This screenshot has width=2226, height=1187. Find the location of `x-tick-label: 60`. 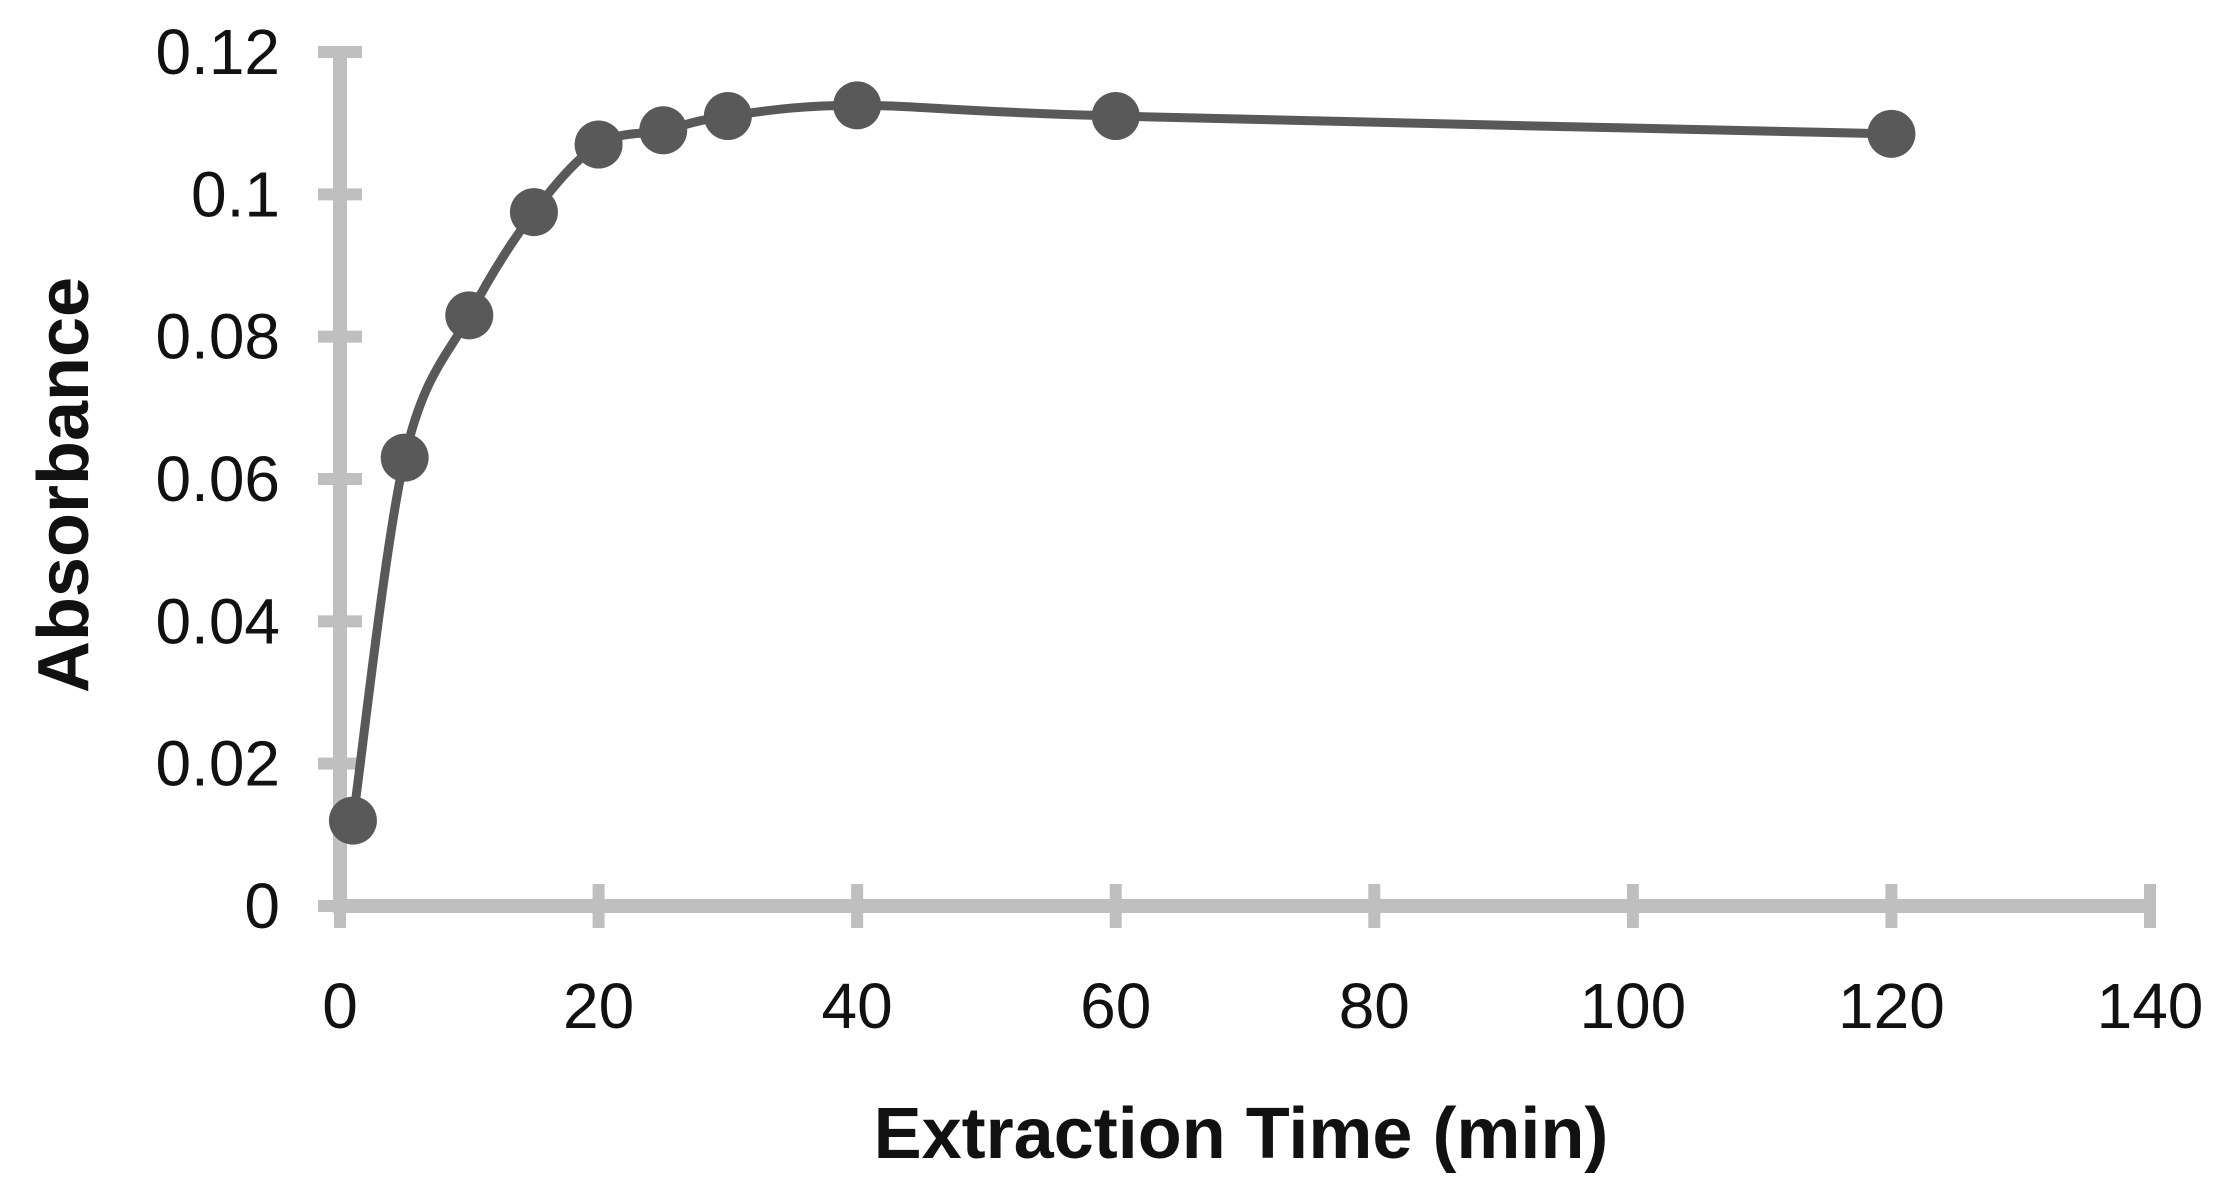

x-tick-label: 60 is located at coordinates (1115, 1006).